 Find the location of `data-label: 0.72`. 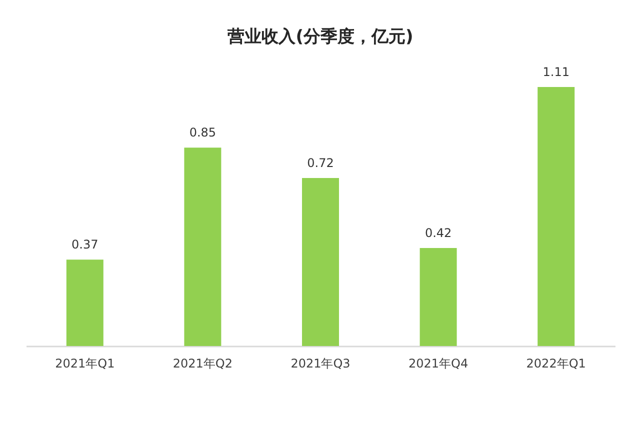

data-label: 0.72 is located at coordinates (320, 163).